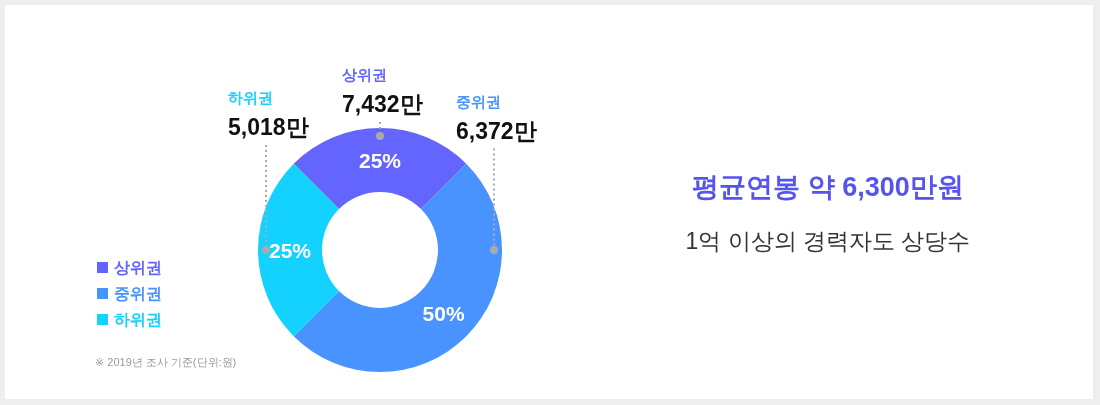 This screenshot has height=405, width=1100. I want to click on legend-label: 중위권, so click(138, 293).